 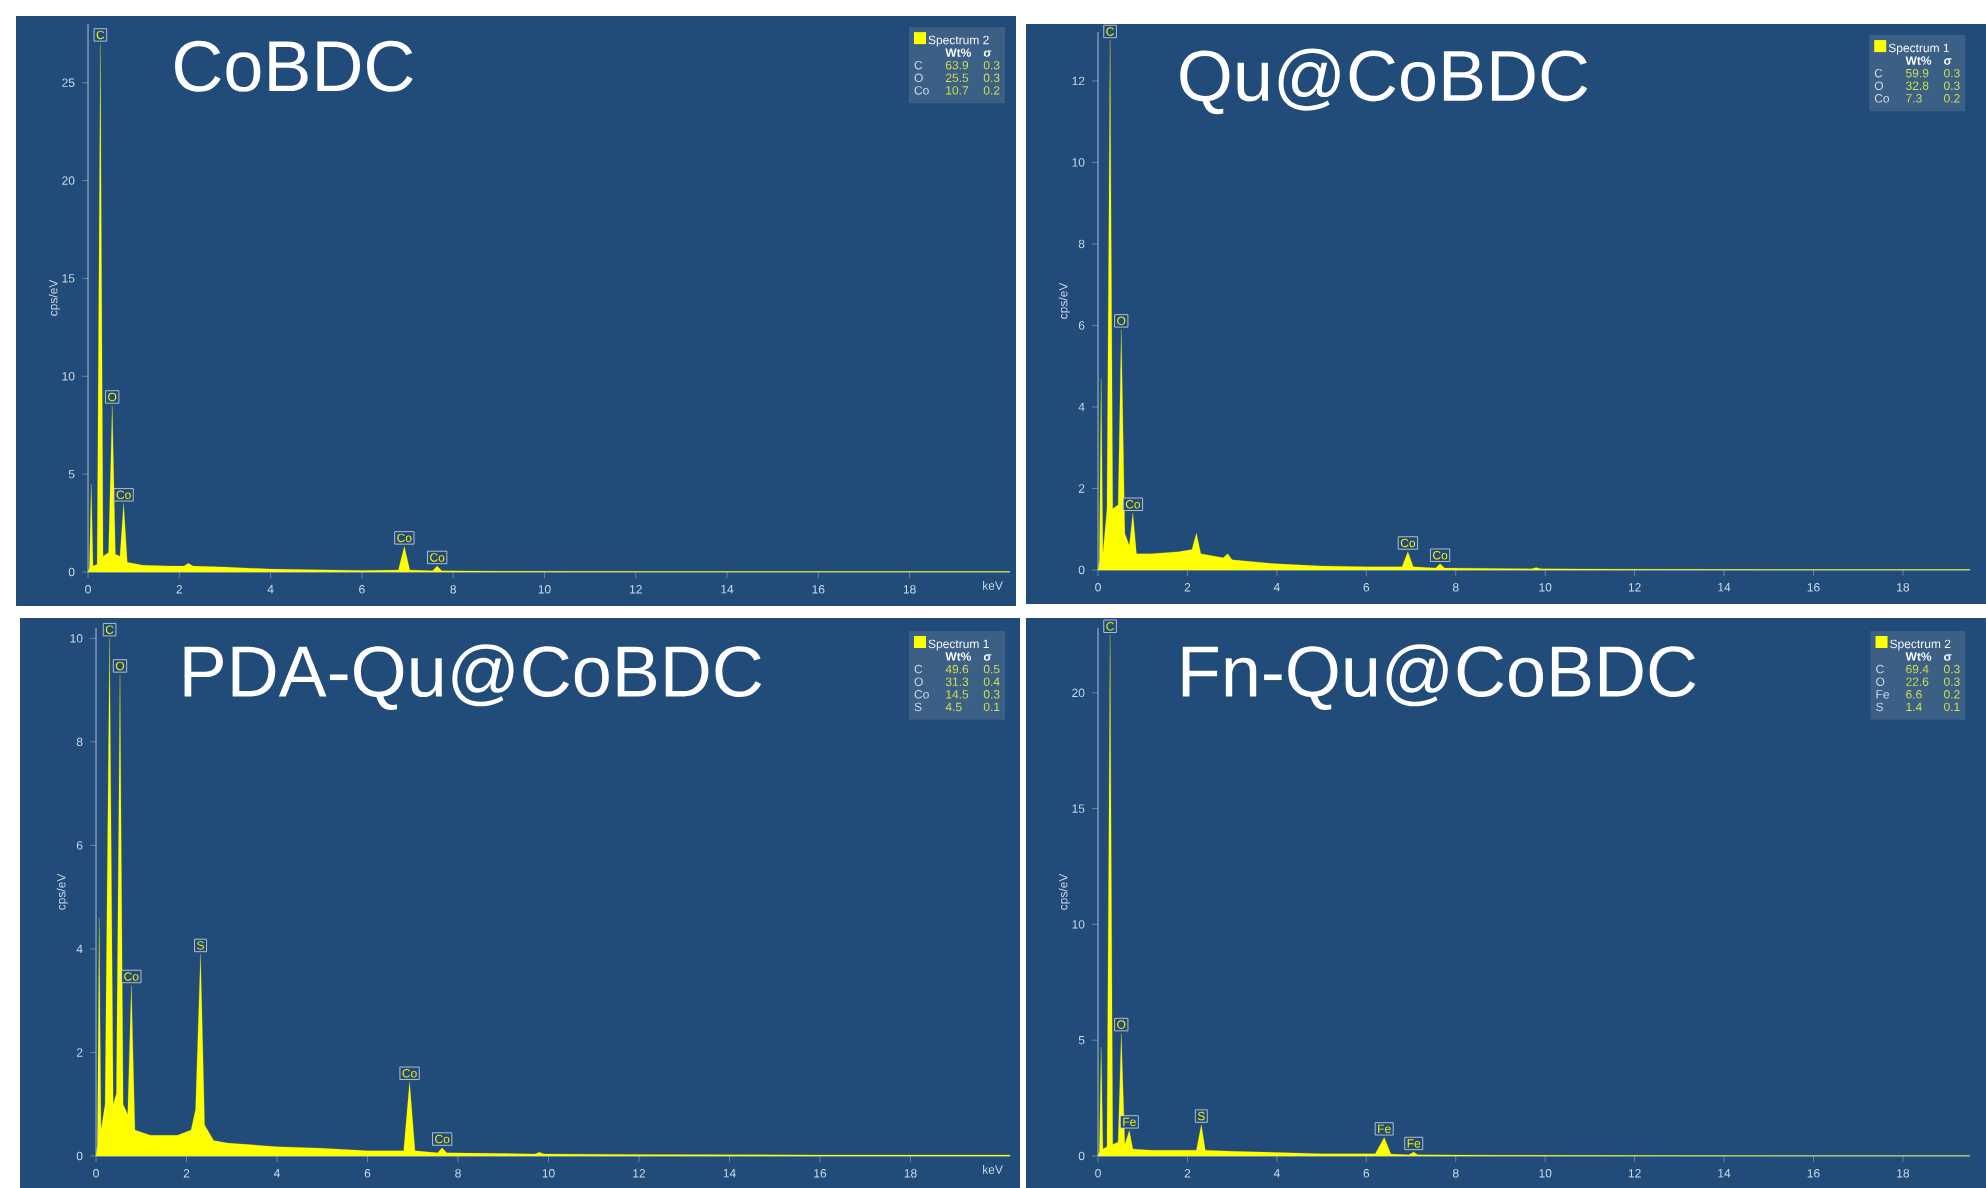 I want to click on chart-title: Qu@CoBDC, so click(x=1384, y=81).